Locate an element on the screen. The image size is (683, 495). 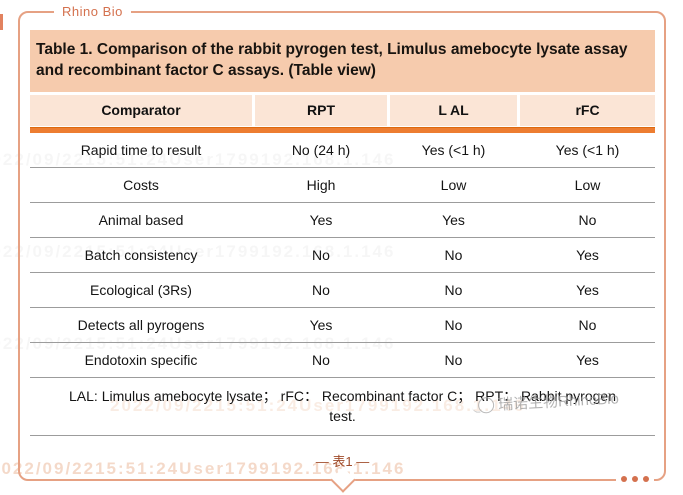
table-header-row: Comparator RPT L AL rFC is located at coordinates (342, 110).